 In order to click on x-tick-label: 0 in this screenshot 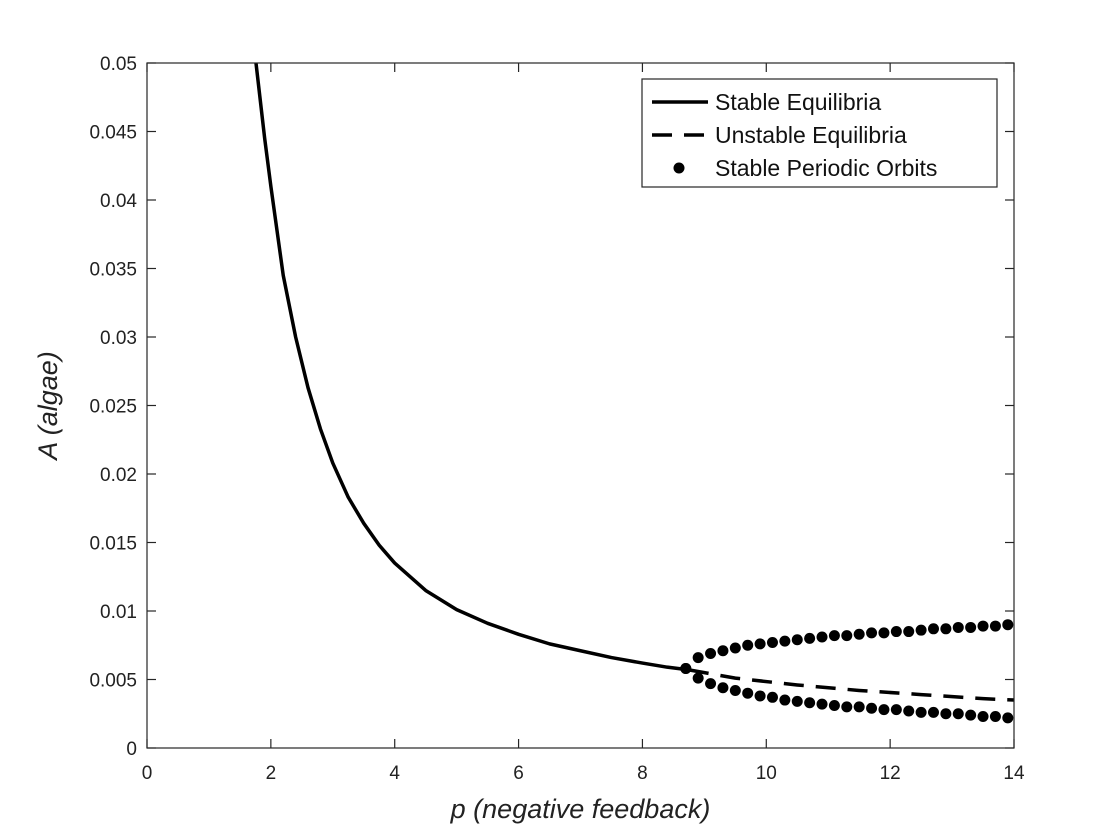, I will do `click(147, 773)`.